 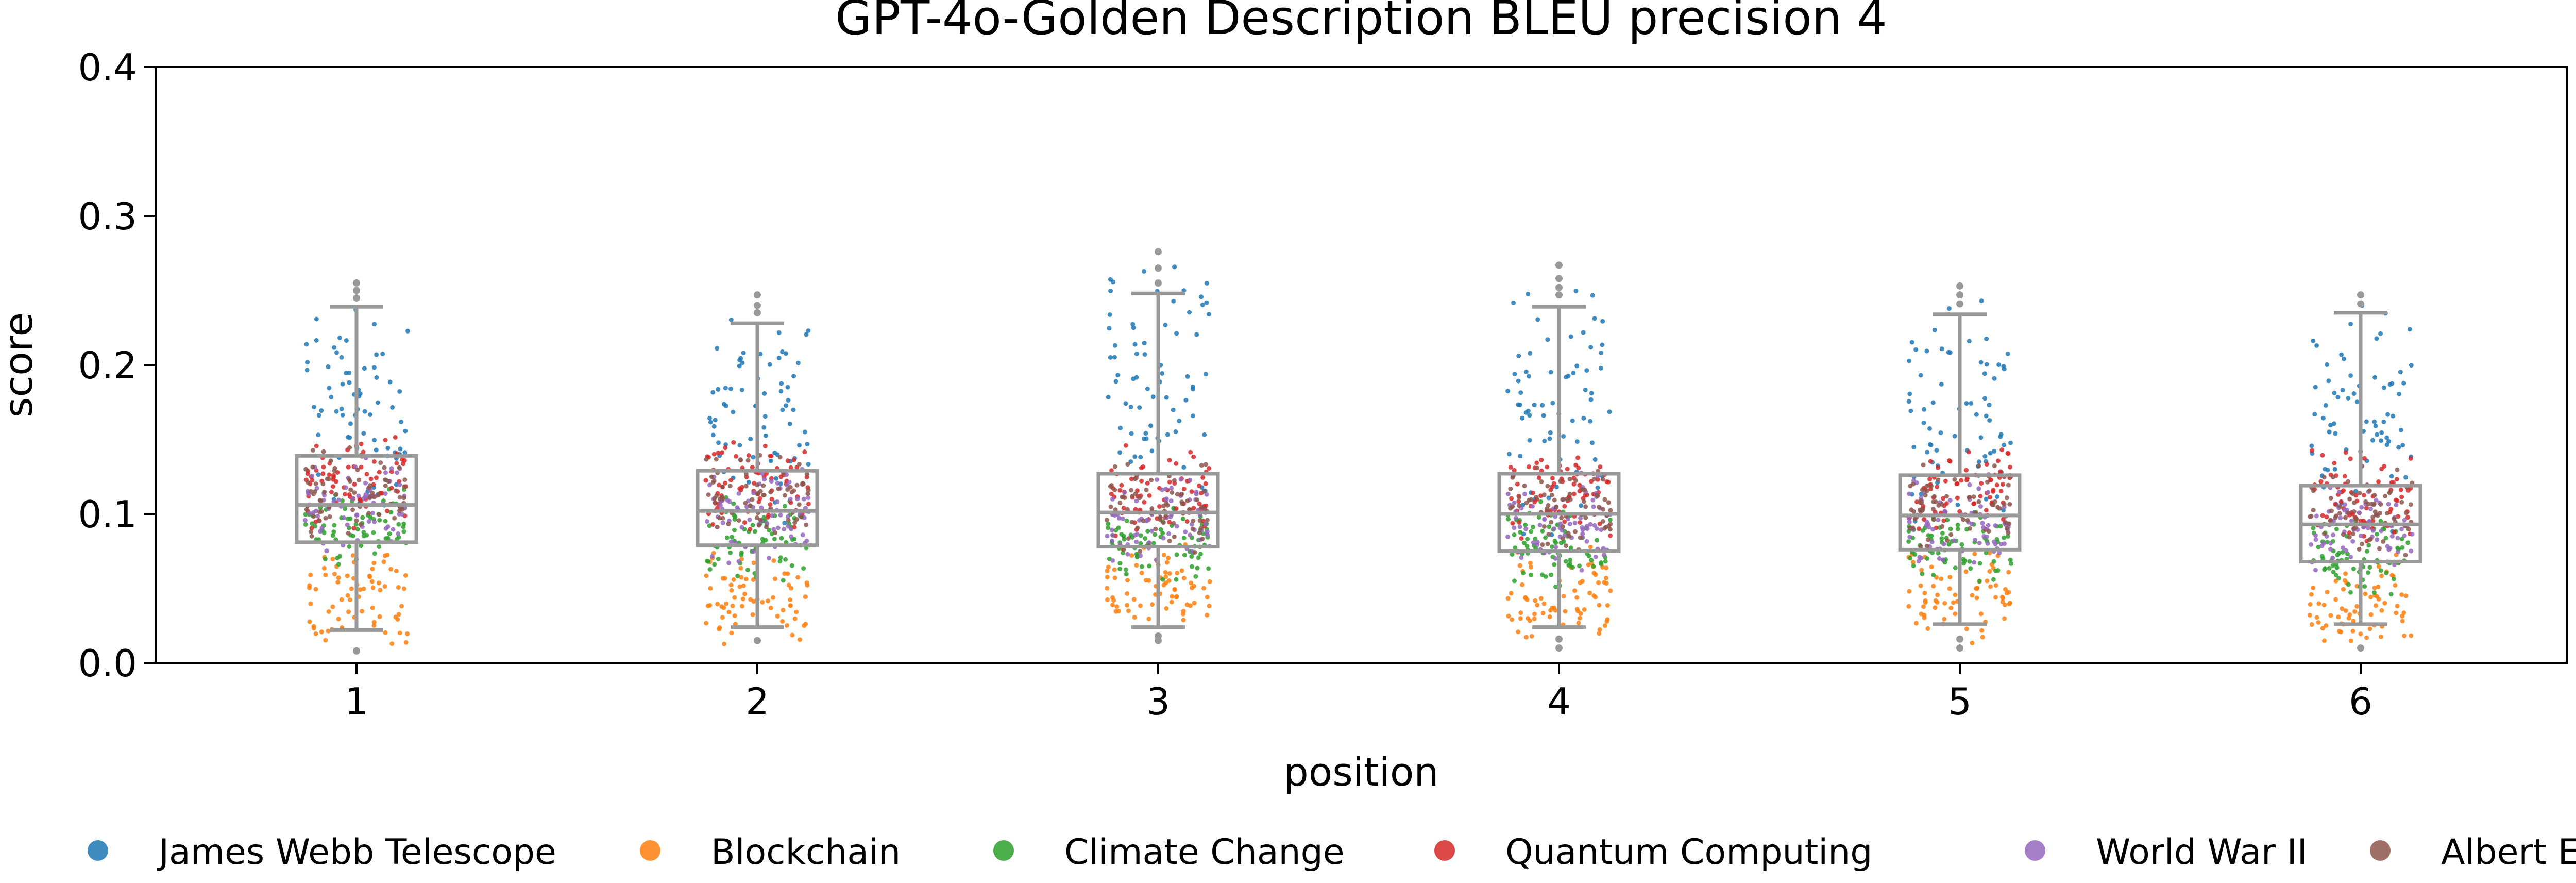 I want to click on box-plot, so click(x=1960, y=469).